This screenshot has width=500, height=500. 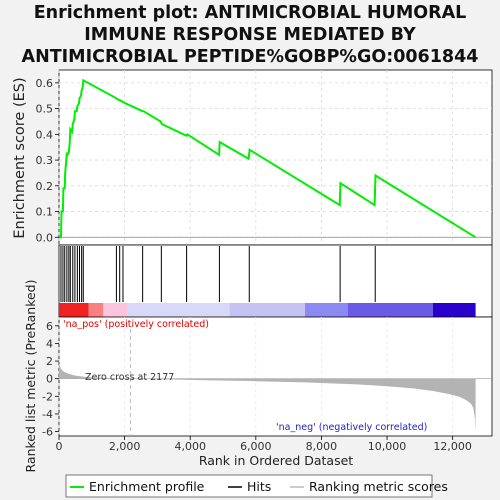 What do you see at coordinates (129, 377) in the screenshot?
I see `zero-cross-annotation: Zero cross at 2177` at bounding box center [129, 377].